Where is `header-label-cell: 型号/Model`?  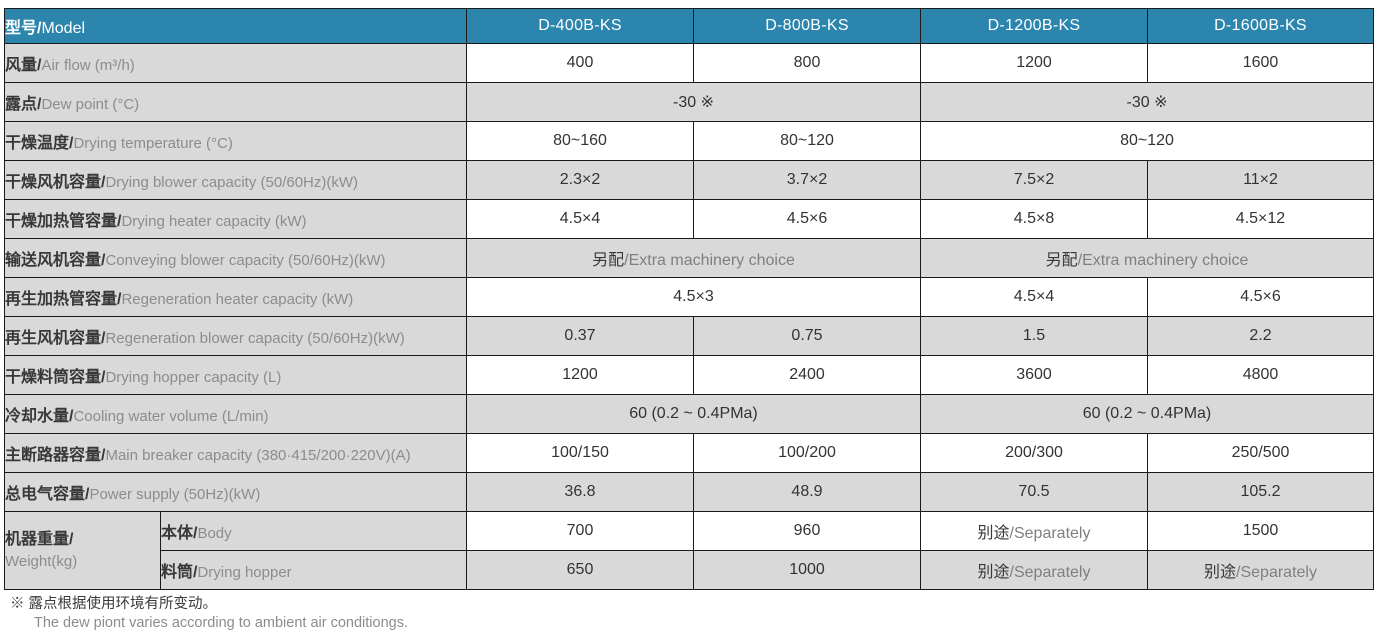
header-label-cell: 型号/Model is located at coordinates (235, 26).